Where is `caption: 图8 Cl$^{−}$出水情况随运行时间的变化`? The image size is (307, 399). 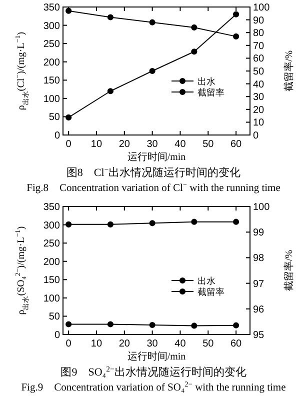 caption: 图8 Cl$^{−}$出水情况随运行时间的变化 is located at coordinates (153, 171).